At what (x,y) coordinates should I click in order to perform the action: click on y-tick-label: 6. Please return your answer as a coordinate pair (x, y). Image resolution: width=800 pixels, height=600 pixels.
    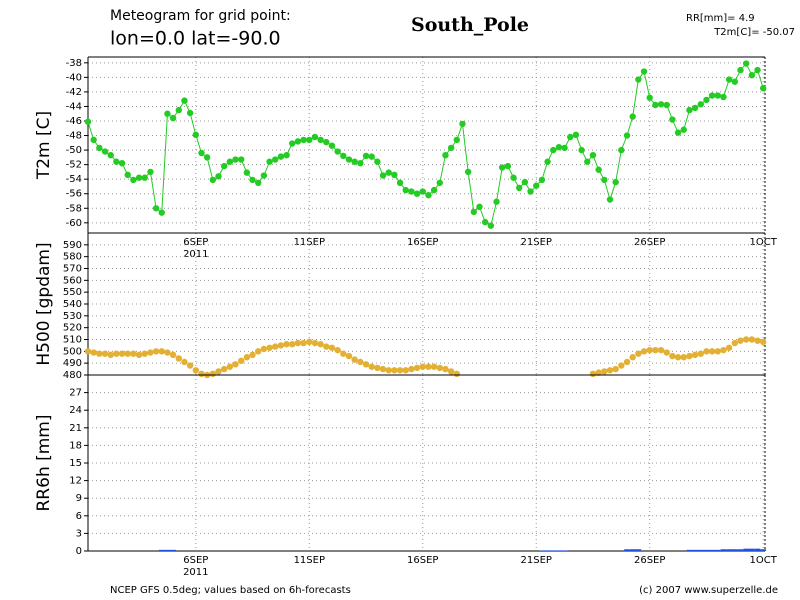
    Looking at the image, I should click on (79, 516).